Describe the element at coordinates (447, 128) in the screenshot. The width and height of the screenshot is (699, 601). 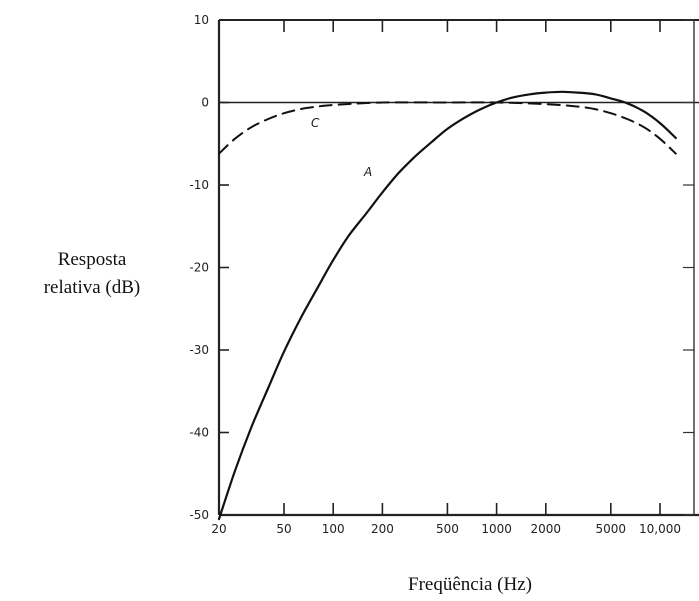
I see `series-line-c` at that location.